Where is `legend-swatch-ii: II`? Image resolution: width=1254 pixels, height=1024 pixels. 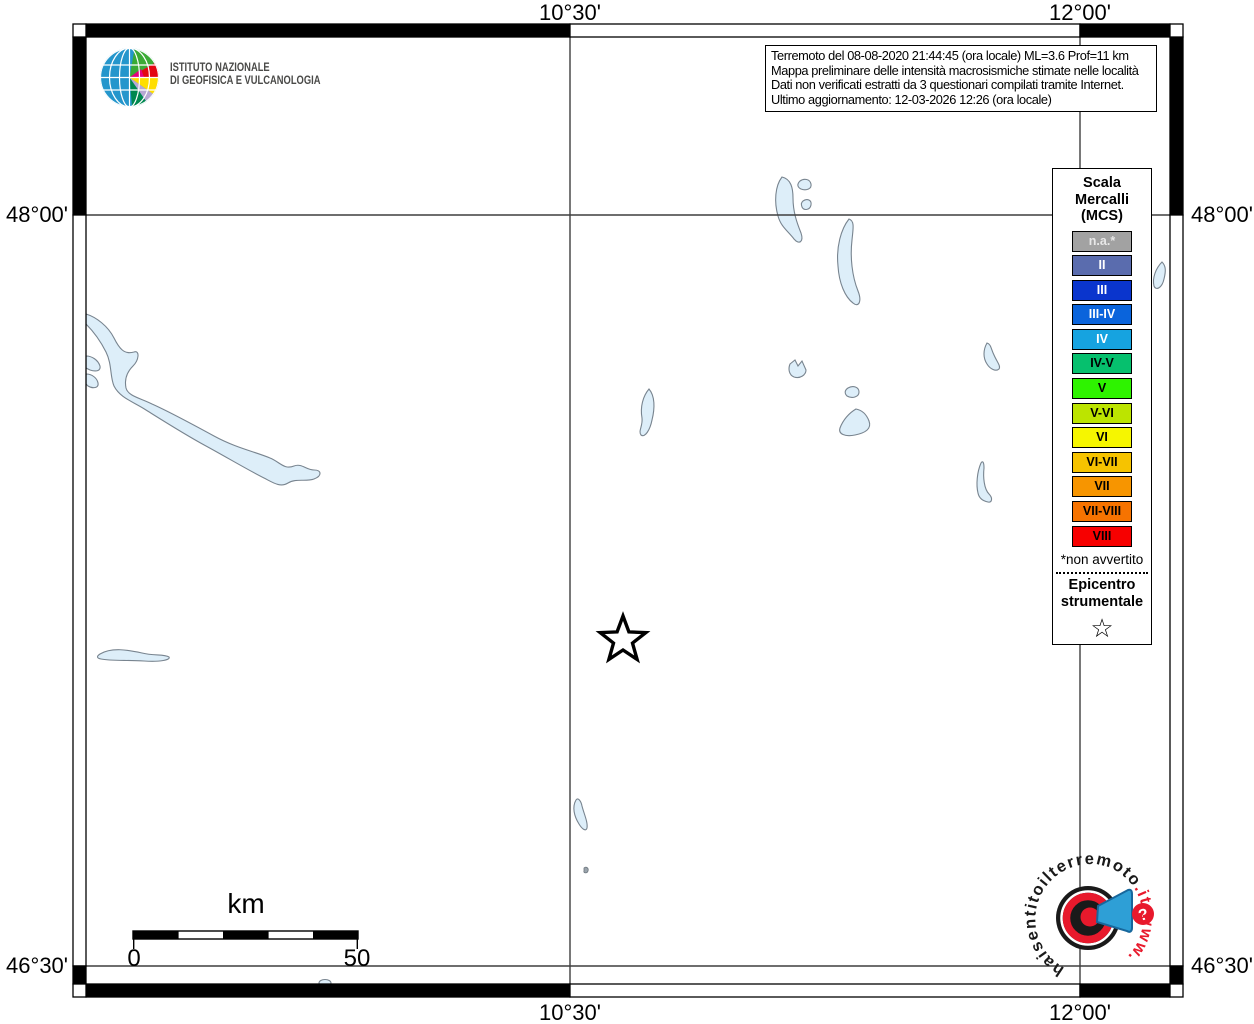
legend-swatch-ii: II is located at coordinates (1102, 266).